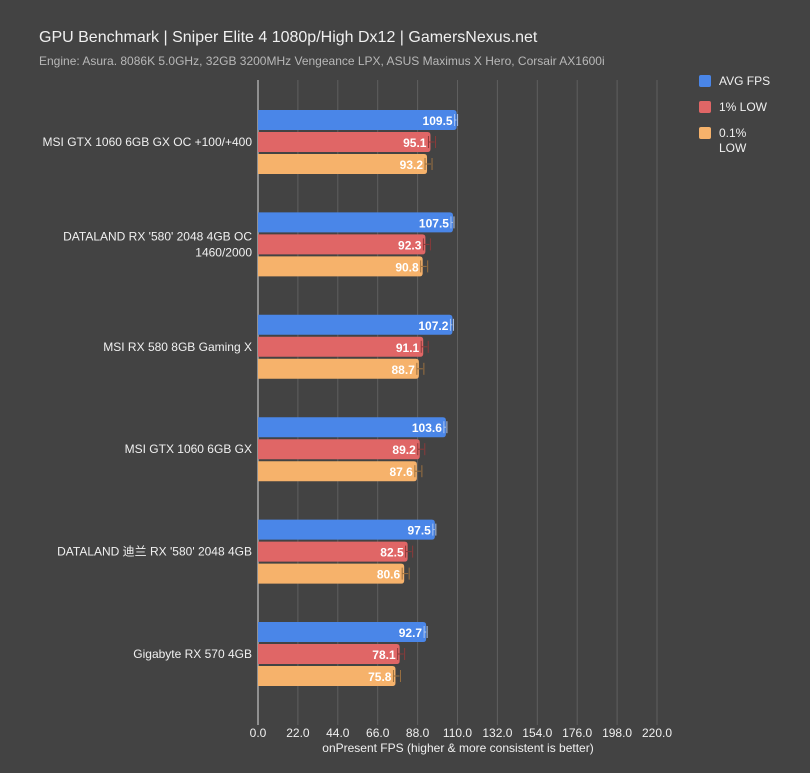 This screenshot has width=810, height=773. What do you see at coordinates (537, 733) in the screenshot?
I see `x-tick-label: 154.0` at bounding box center [537, 733].